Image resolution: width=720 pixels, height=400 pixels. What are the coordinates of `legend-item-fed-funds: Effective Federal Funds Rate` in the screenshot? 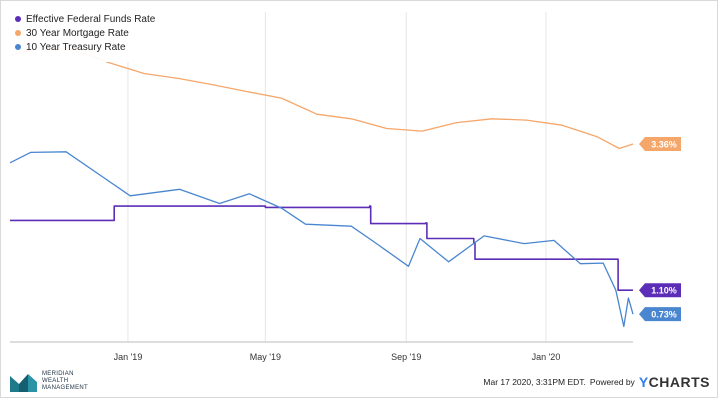 It's located at (92, 19).